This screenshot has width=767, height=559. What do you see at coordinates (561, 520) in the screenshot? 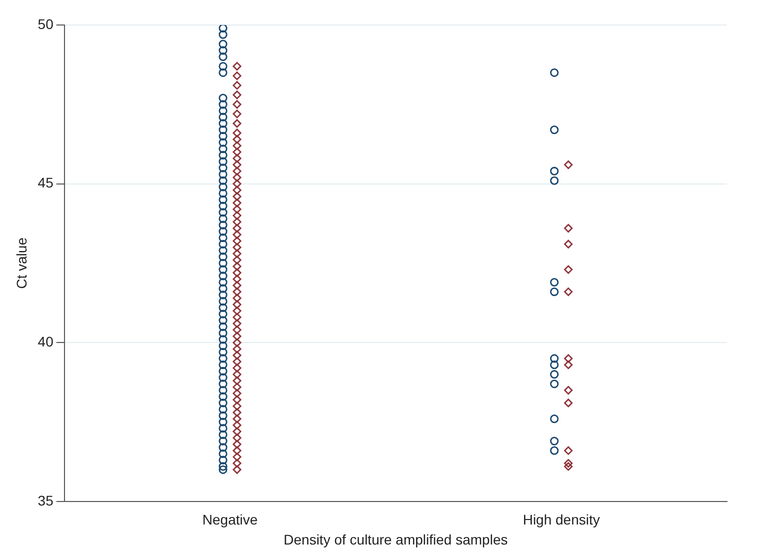
I see `x-tick-label: High density` at bounding box center [561, 520].